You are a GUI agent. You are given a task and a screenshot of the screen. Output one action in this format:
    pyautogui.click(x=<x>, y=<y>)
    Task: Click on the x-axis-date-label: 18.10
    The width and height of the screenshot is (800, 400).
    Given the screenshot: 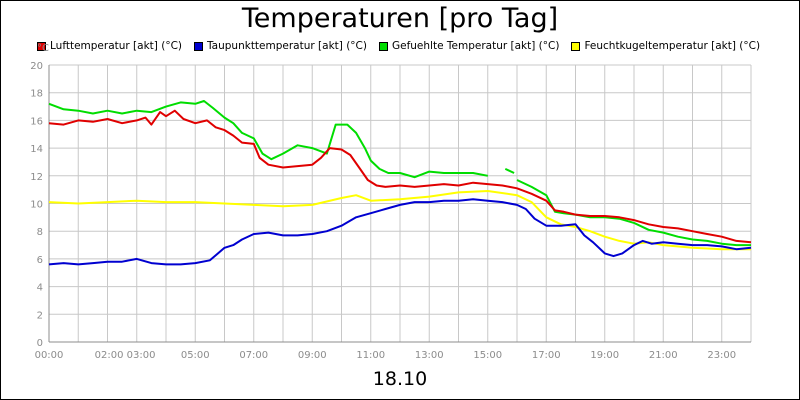 What is the action you would take?
    pyautogui.click(x=400, y=379)
    